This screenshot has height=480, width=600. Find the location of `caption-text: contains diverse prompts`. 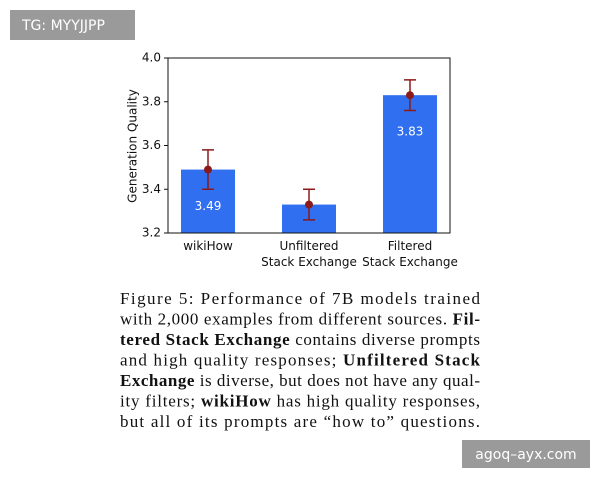

caption-text: contains diverse prompts is located at coordinates (385, 339).